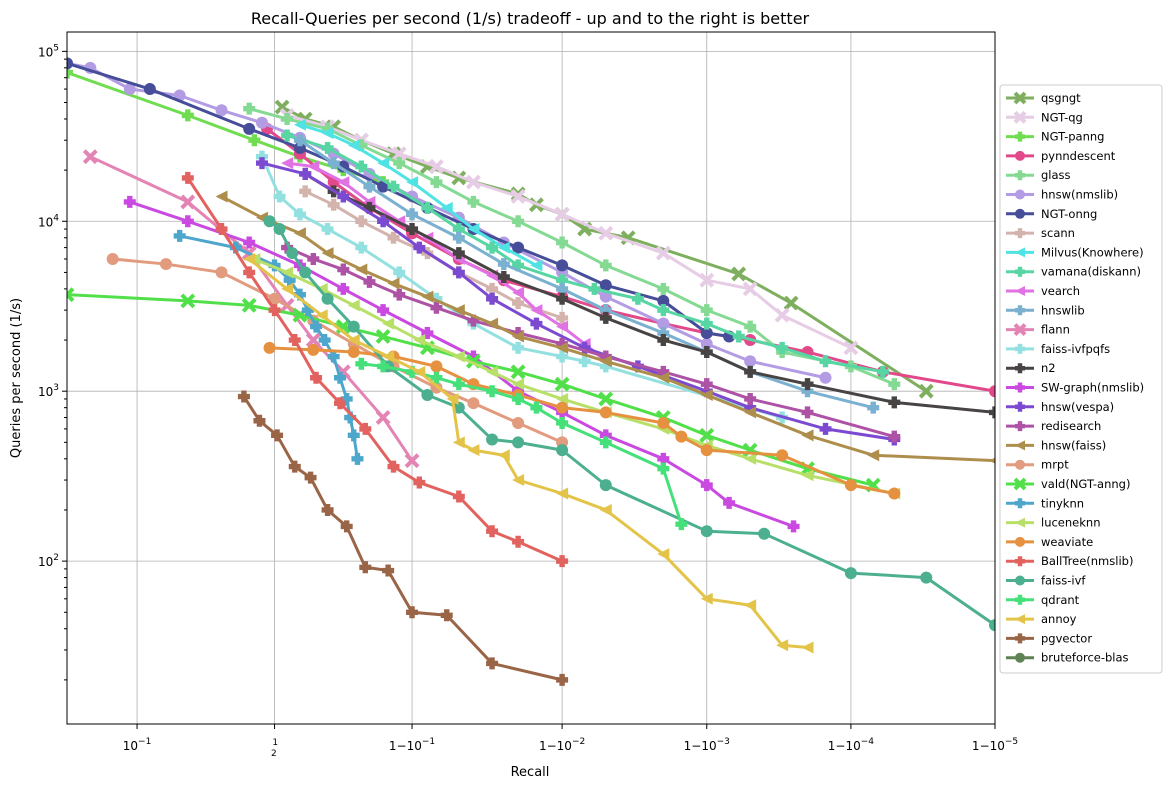 The height and width of the screenshot is (792, 1168). I want to click on legend-label: pynndescent, so click(1078, 156).